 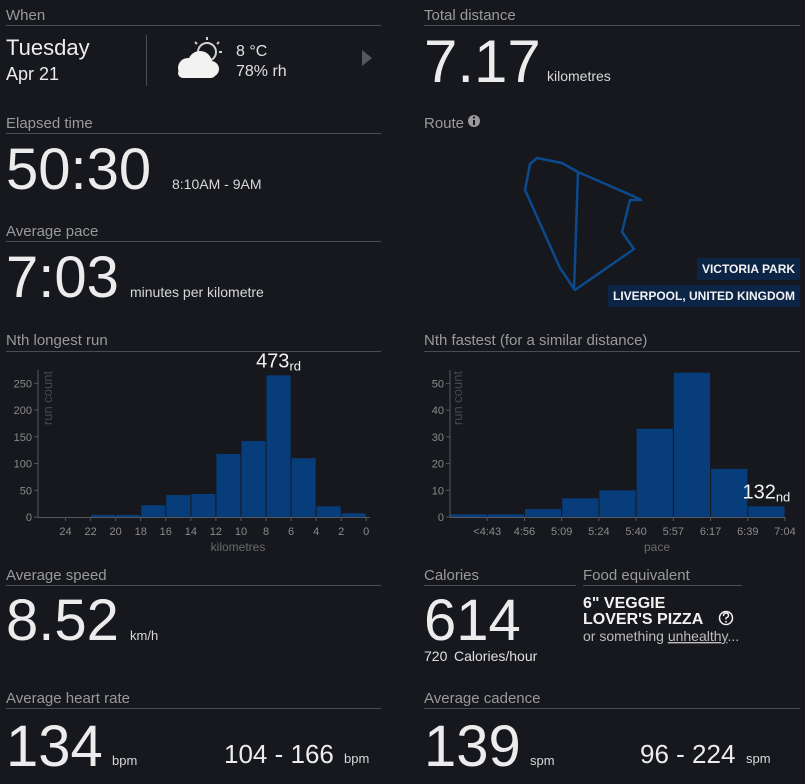 I want to click on cadence-value: 139, so click(x=472, y=746).